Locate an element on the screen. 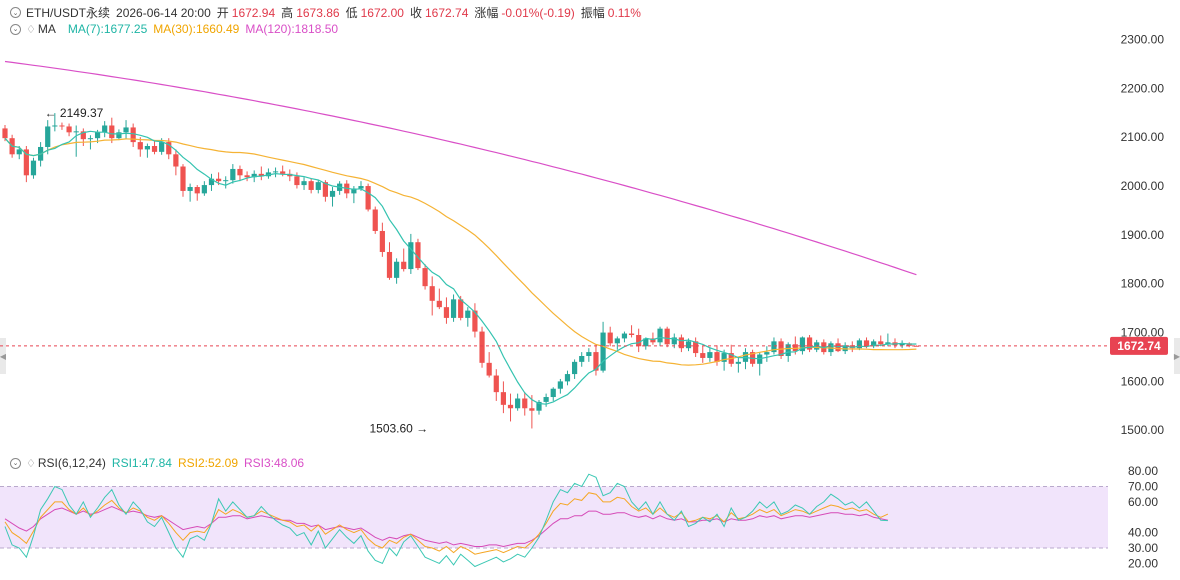  low-annotation: 1503.60 → is located at coordinates (398, 428).